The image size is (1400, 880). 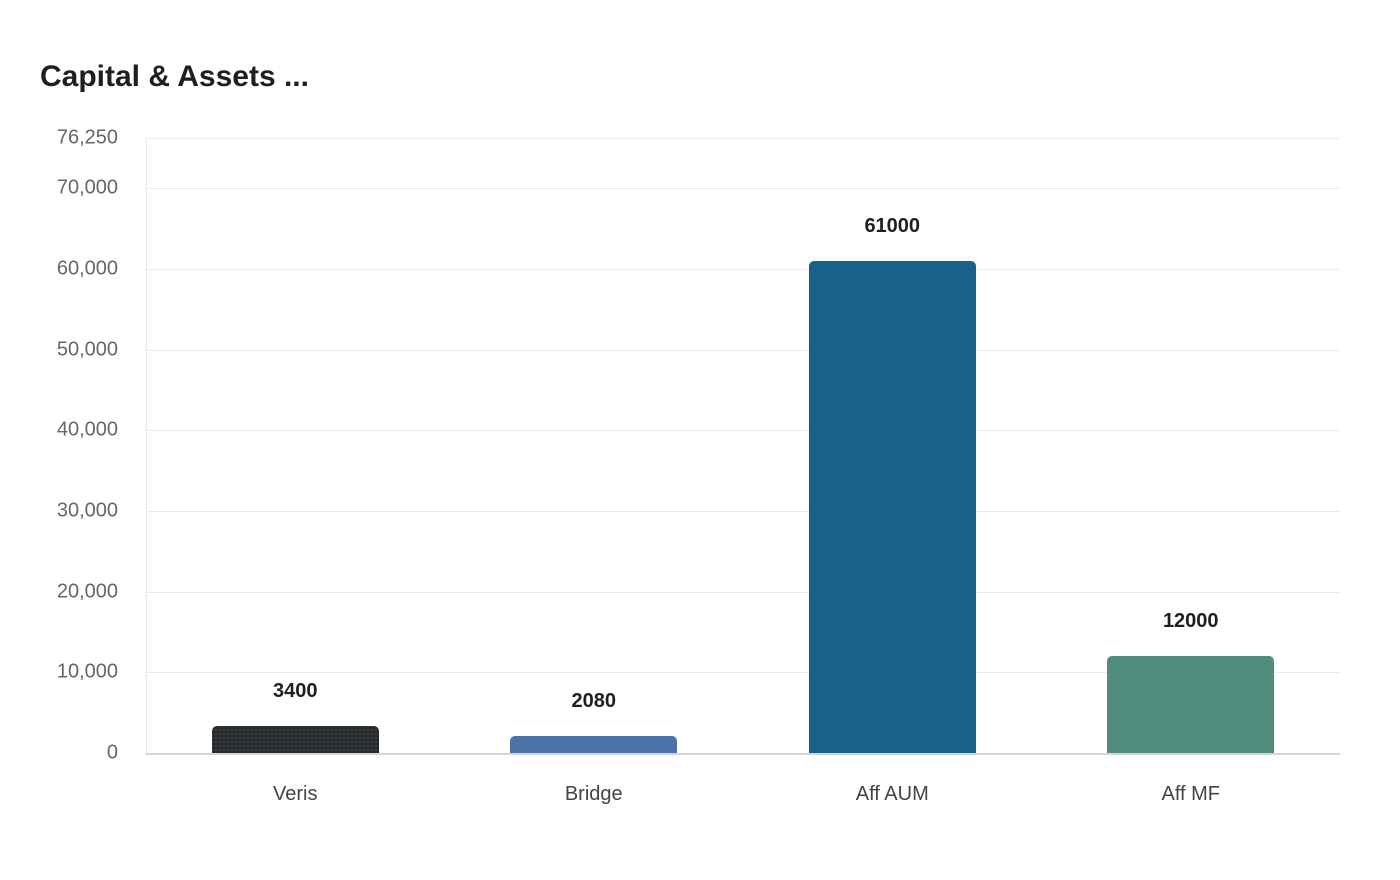 I want to click on bar-veris, so click(x=295, y=739).